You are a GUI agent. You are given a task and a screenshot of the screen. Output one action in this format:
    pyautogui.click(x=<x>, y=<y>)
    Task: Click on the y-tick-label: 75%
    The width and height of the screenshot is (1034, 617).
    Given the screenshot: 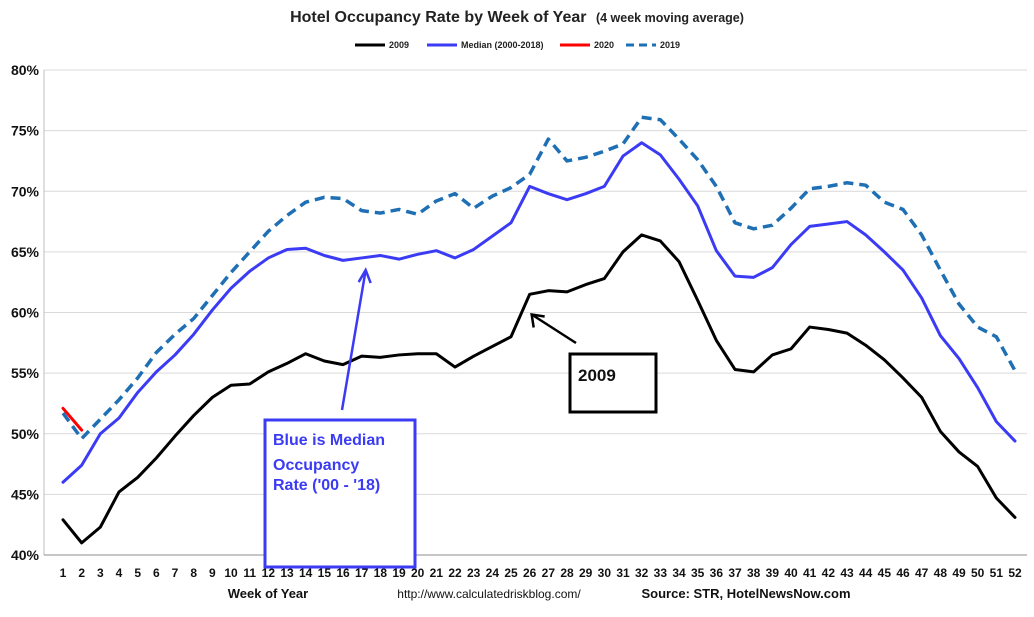 What is the action you would take?
    pyautogui.click(x=25, y=131)
    